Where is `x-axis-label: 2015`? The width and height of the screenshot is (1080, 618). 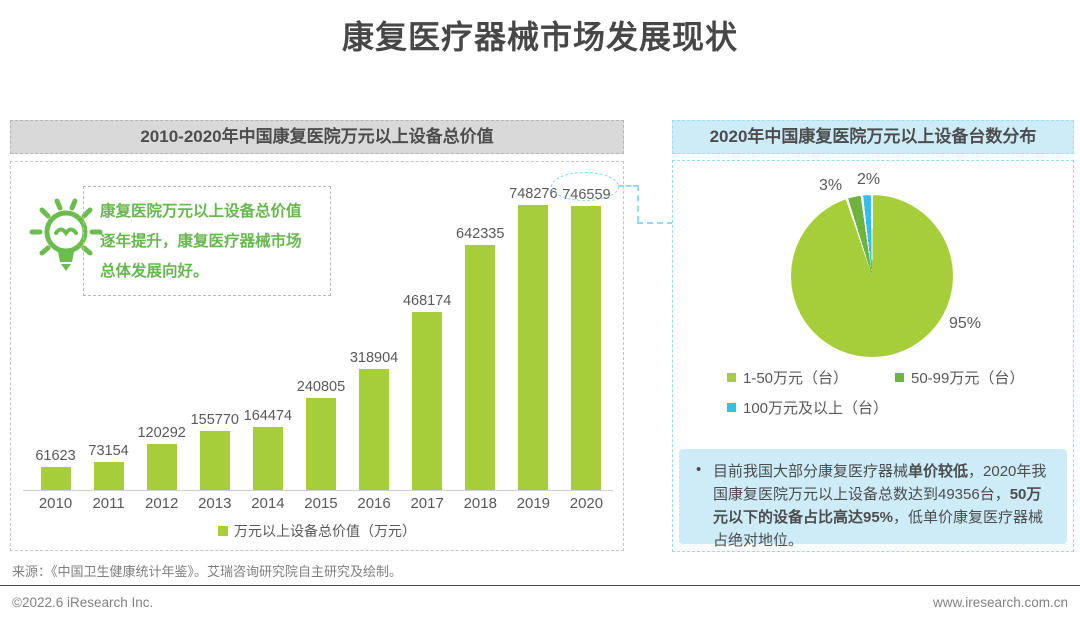
x-axis-label: 2015 is located at coordinates (321, 503).